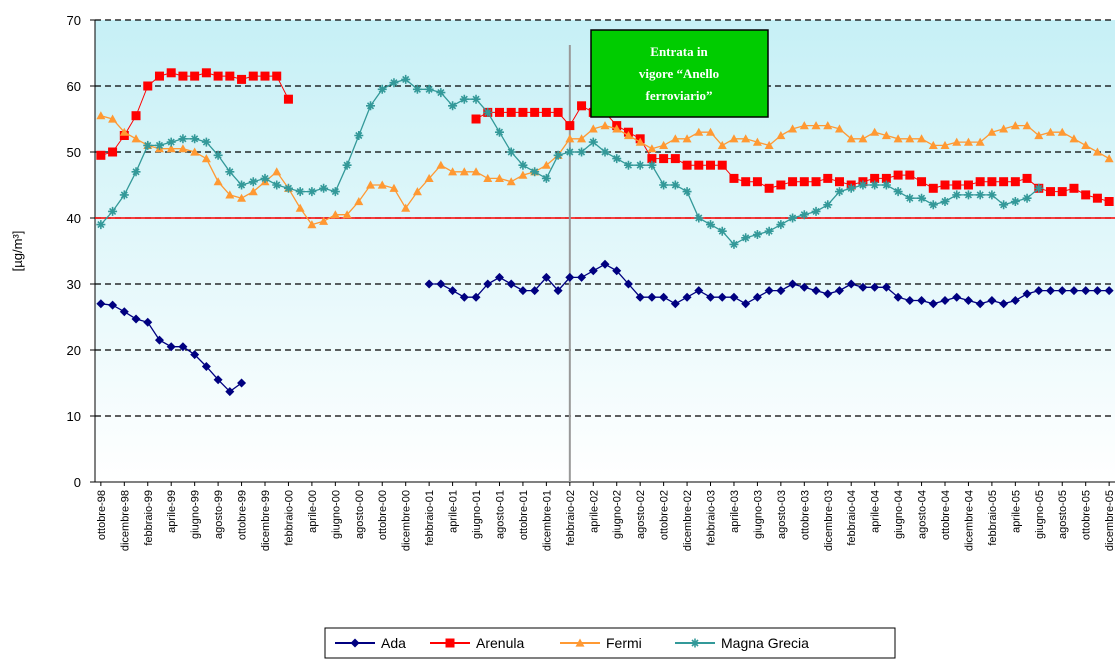  I want to click on x-tick-label: ottobre-04, so click(946, 515).